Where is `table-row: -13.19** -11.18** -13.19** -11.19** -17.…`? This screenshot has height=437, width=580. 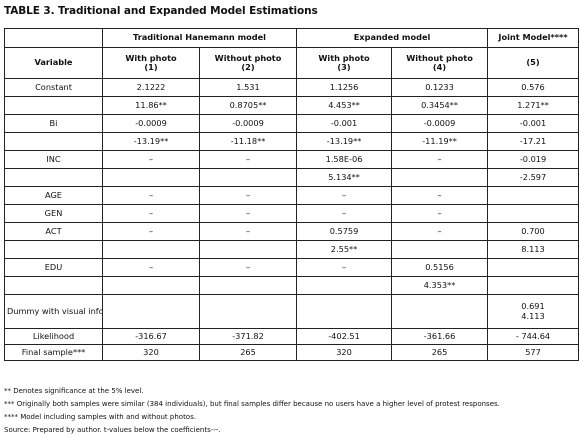 table-row: -13.19** -11.18** -13.19** -11.19** -17.… is located at coordinates (292, 141).